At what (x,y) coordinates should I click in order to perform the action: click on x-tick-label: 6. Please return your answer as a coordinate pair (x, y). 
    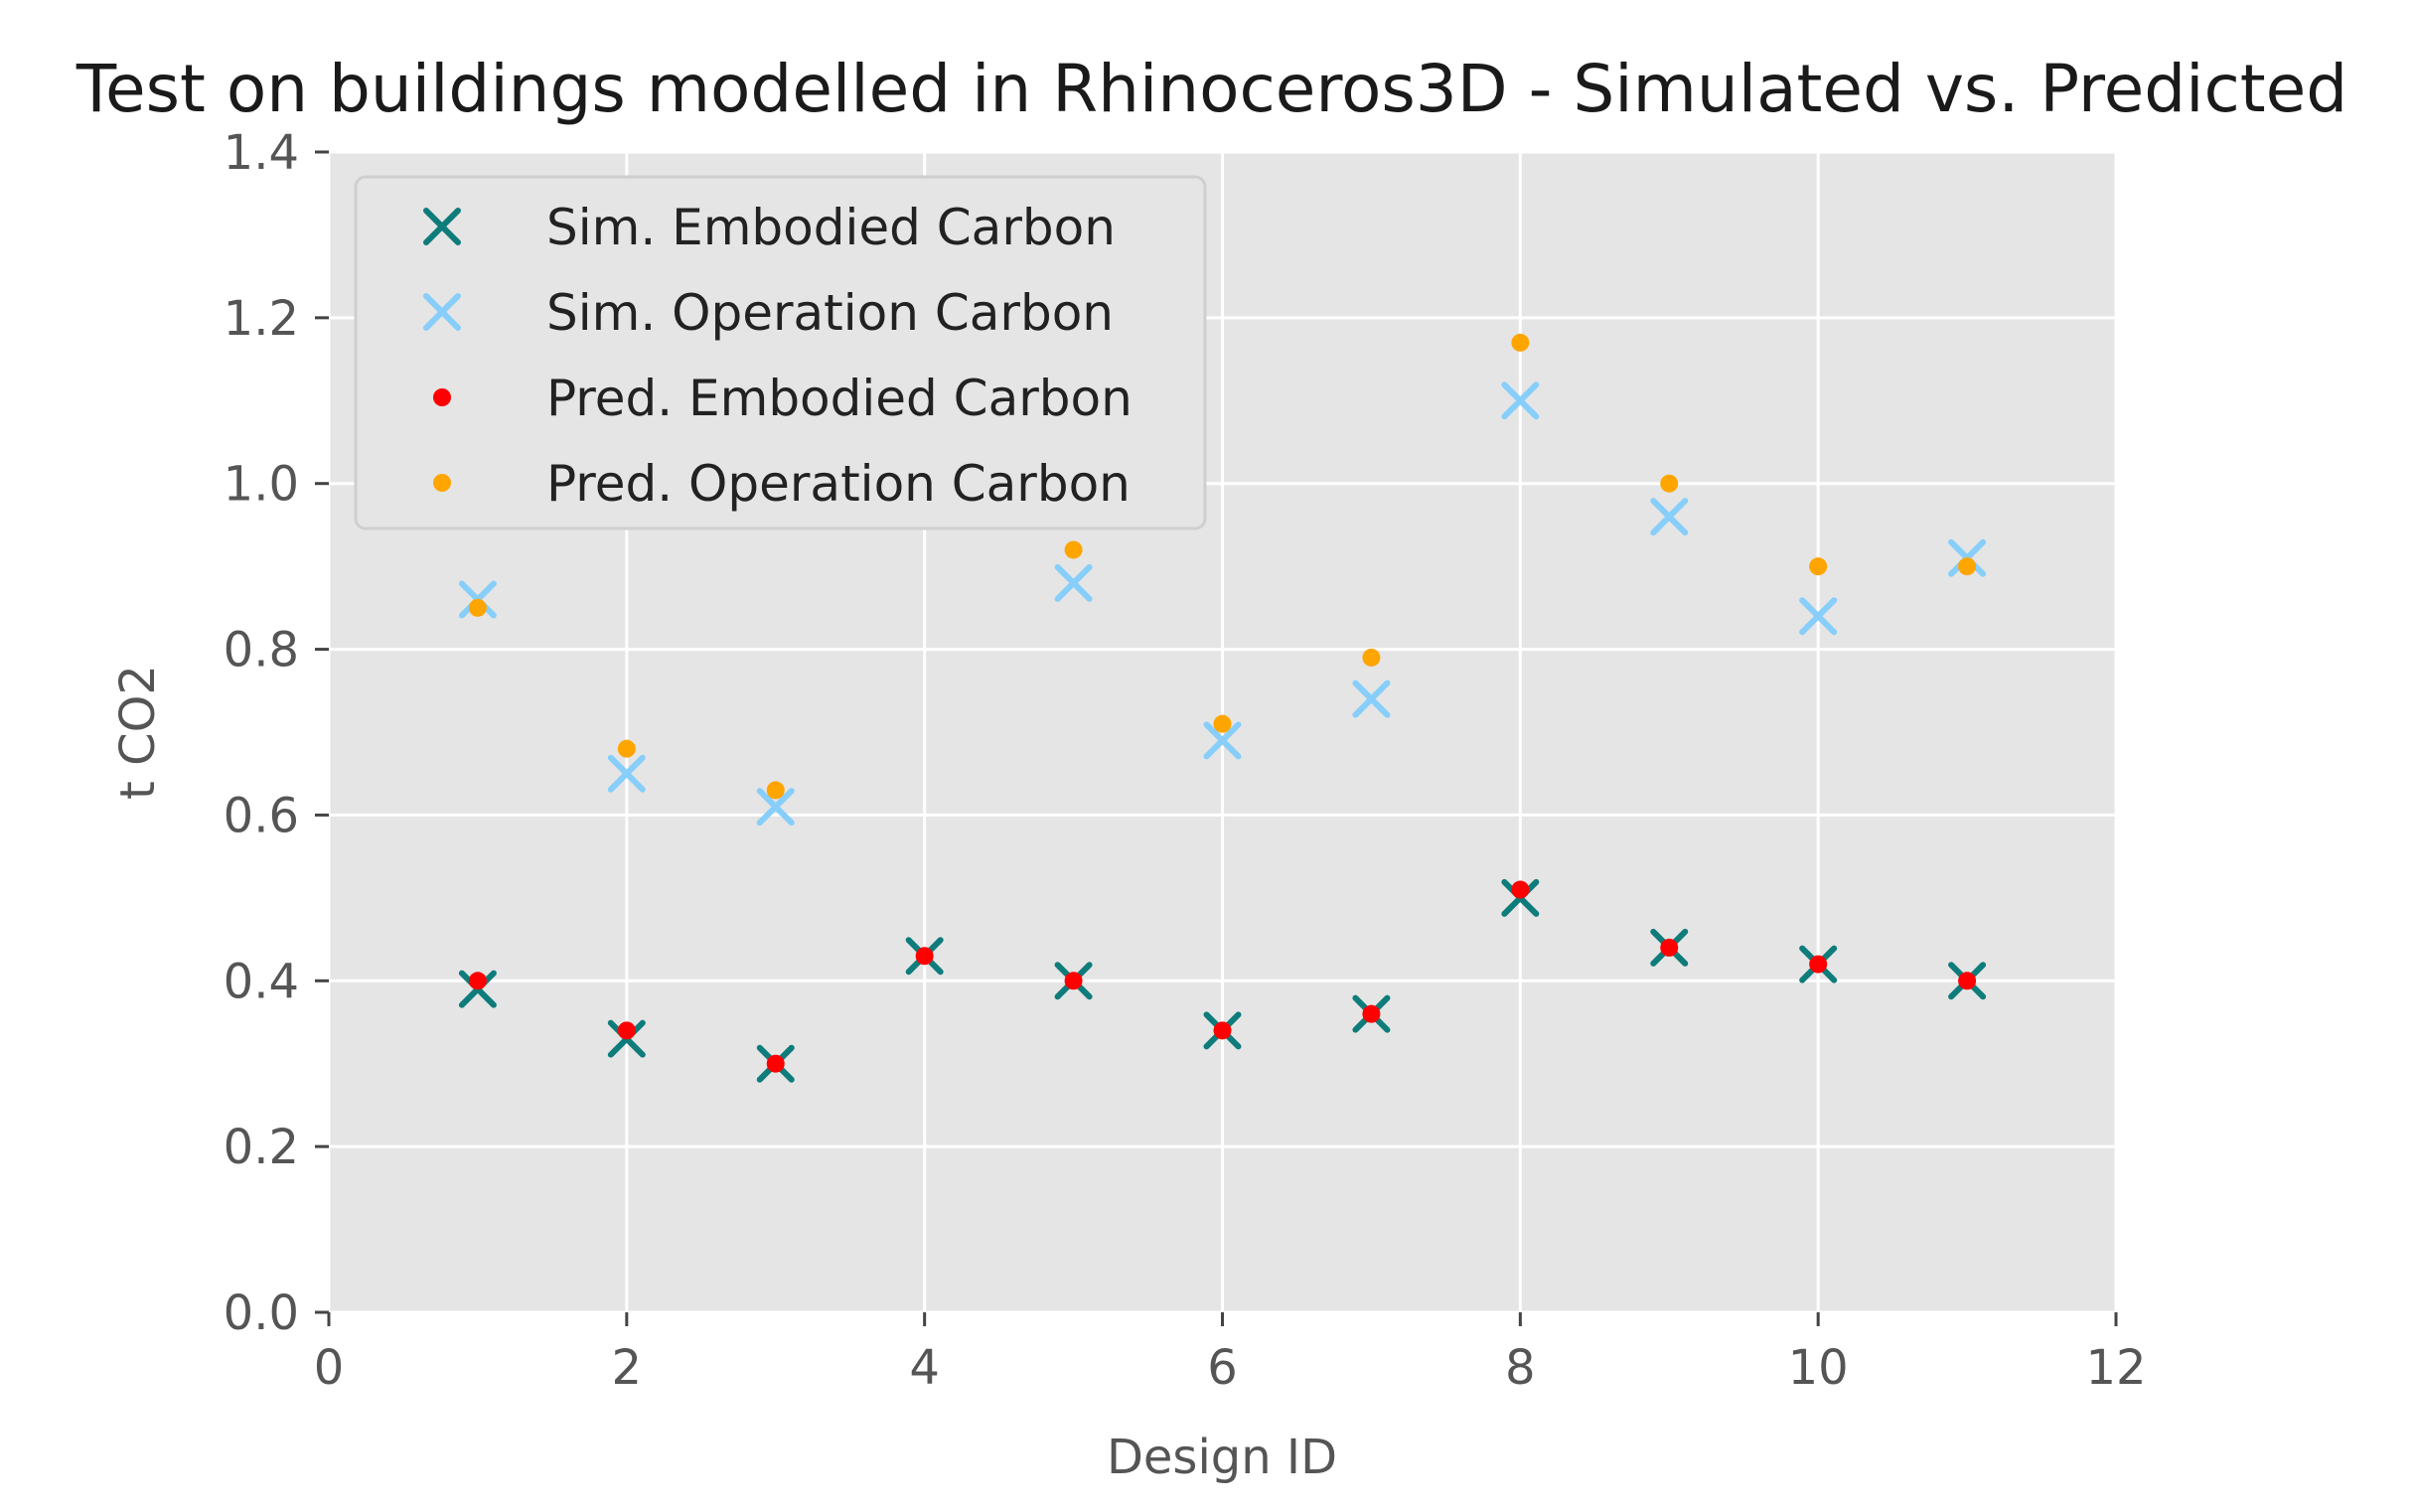
    Looking at the image, I should click on (1222, 1368).